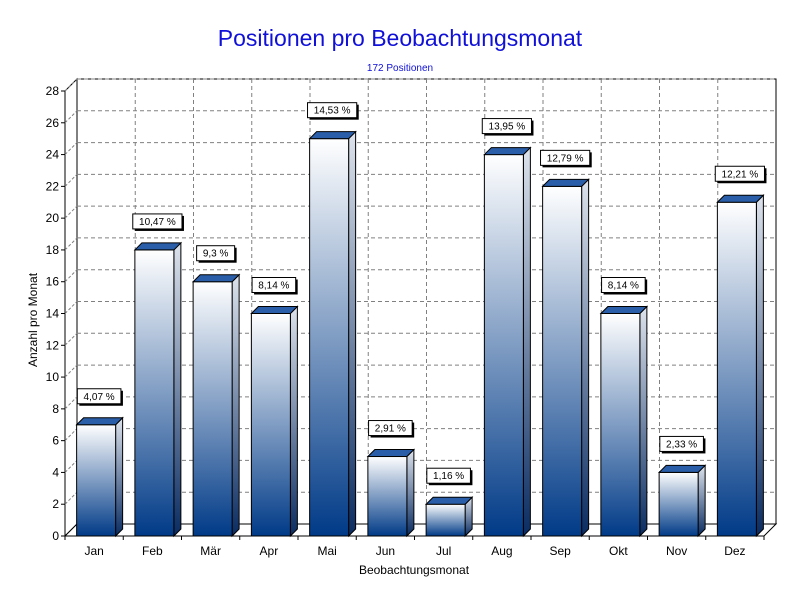  What do you see at coordinates (210, 551) in the screenshot?
I see `x-tick-label: Mär` at bounding box center [210, 551].